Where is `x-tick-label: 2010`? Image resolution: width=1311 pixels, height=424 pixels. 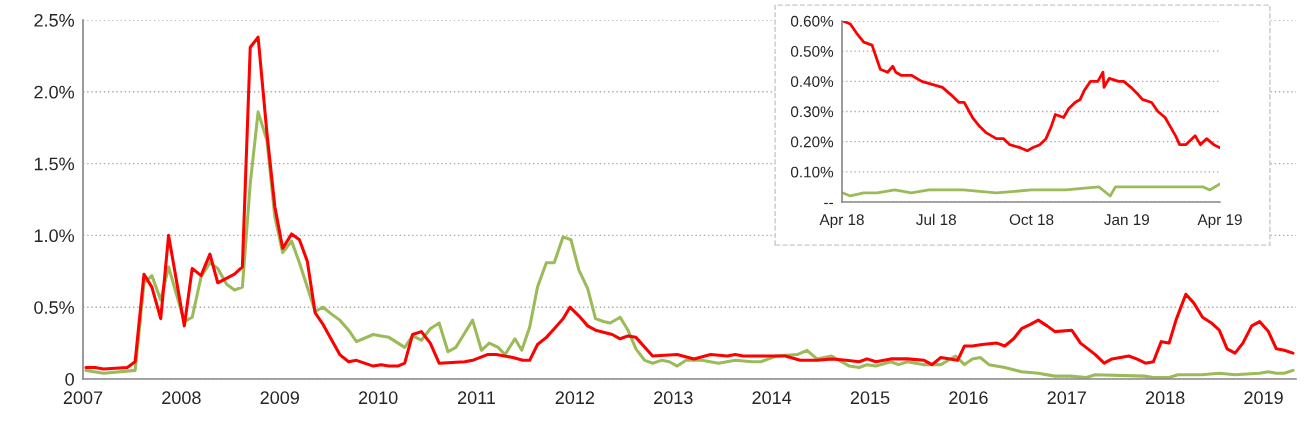
x-tick-label: 2010 is located at coordinates (378, 398).